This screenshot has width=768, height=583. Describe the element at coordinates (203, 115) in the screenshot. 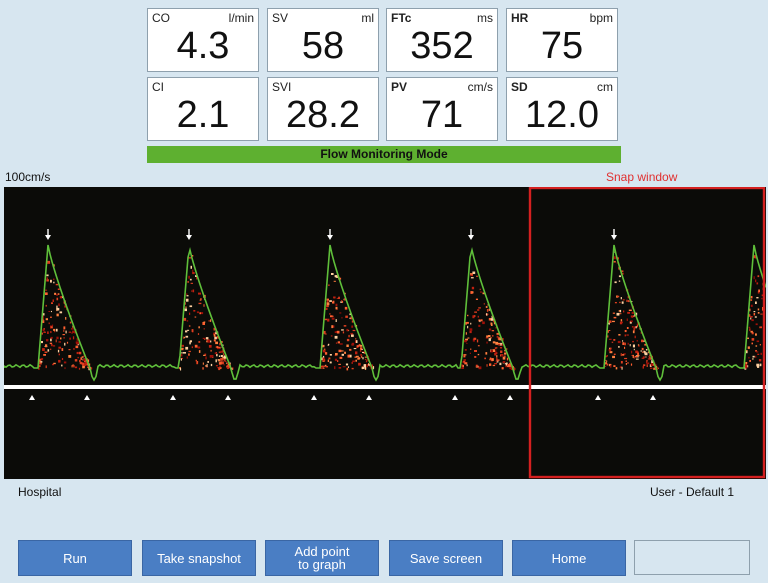

I see `ci-value: 2.1` at that location.